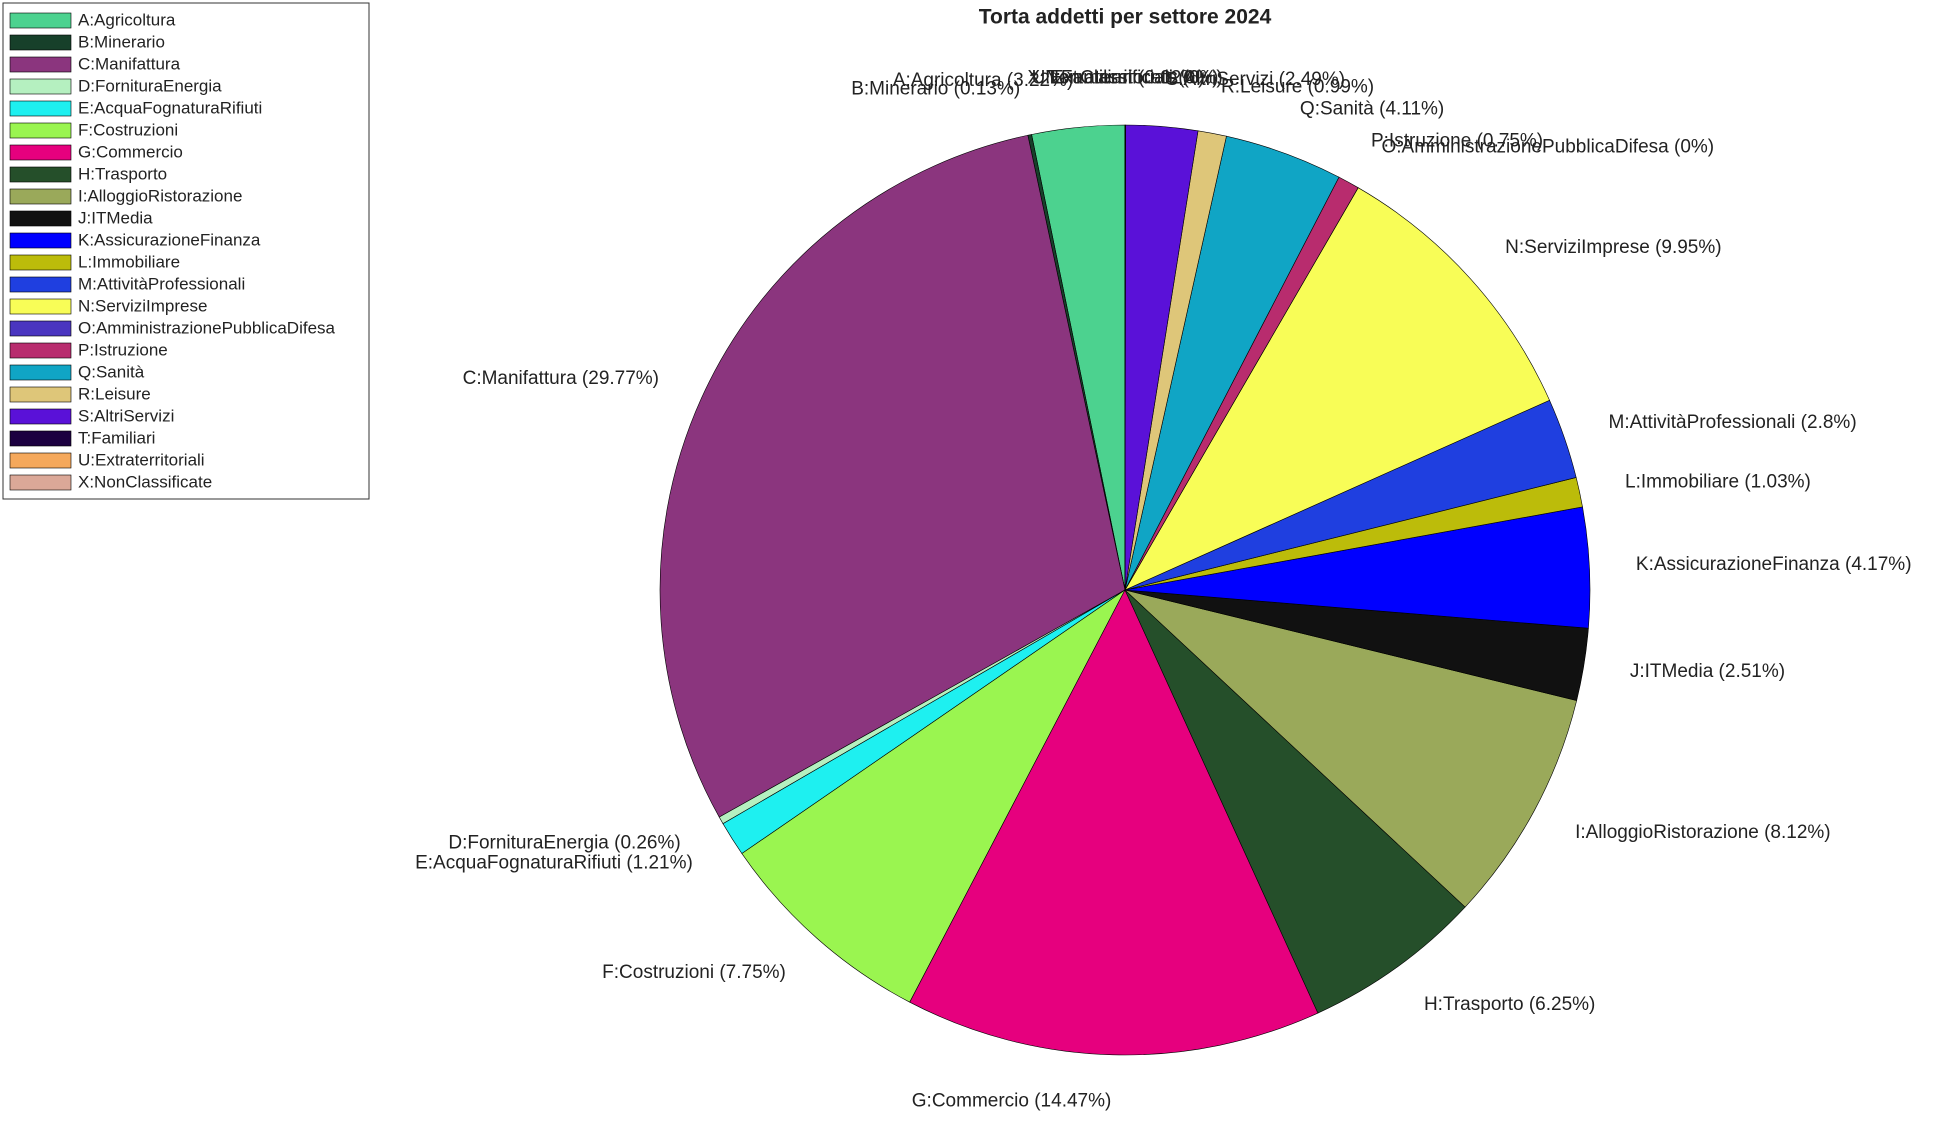  Describe the element at coordinates (1718, 481) in the screenshot. I see `slice-label: L:Immobiliare (1.03%)` at that location.